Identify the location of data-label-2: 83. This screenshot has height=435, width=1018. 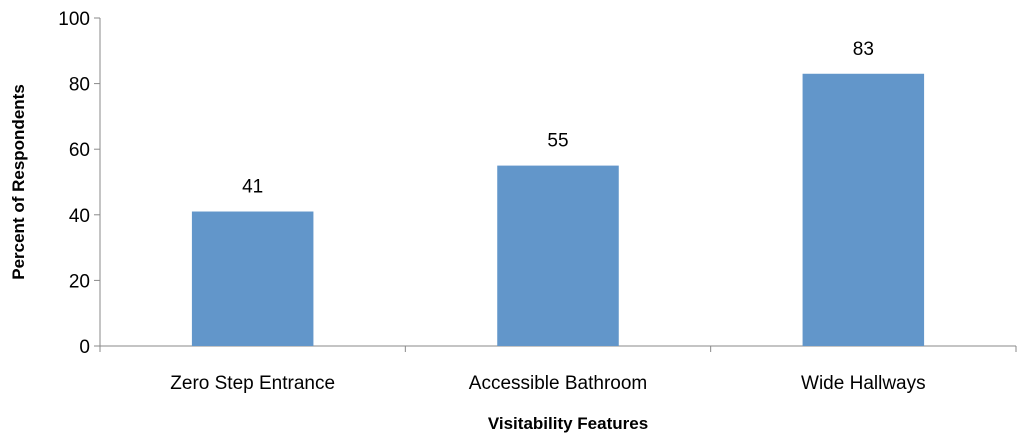
(863, 49).